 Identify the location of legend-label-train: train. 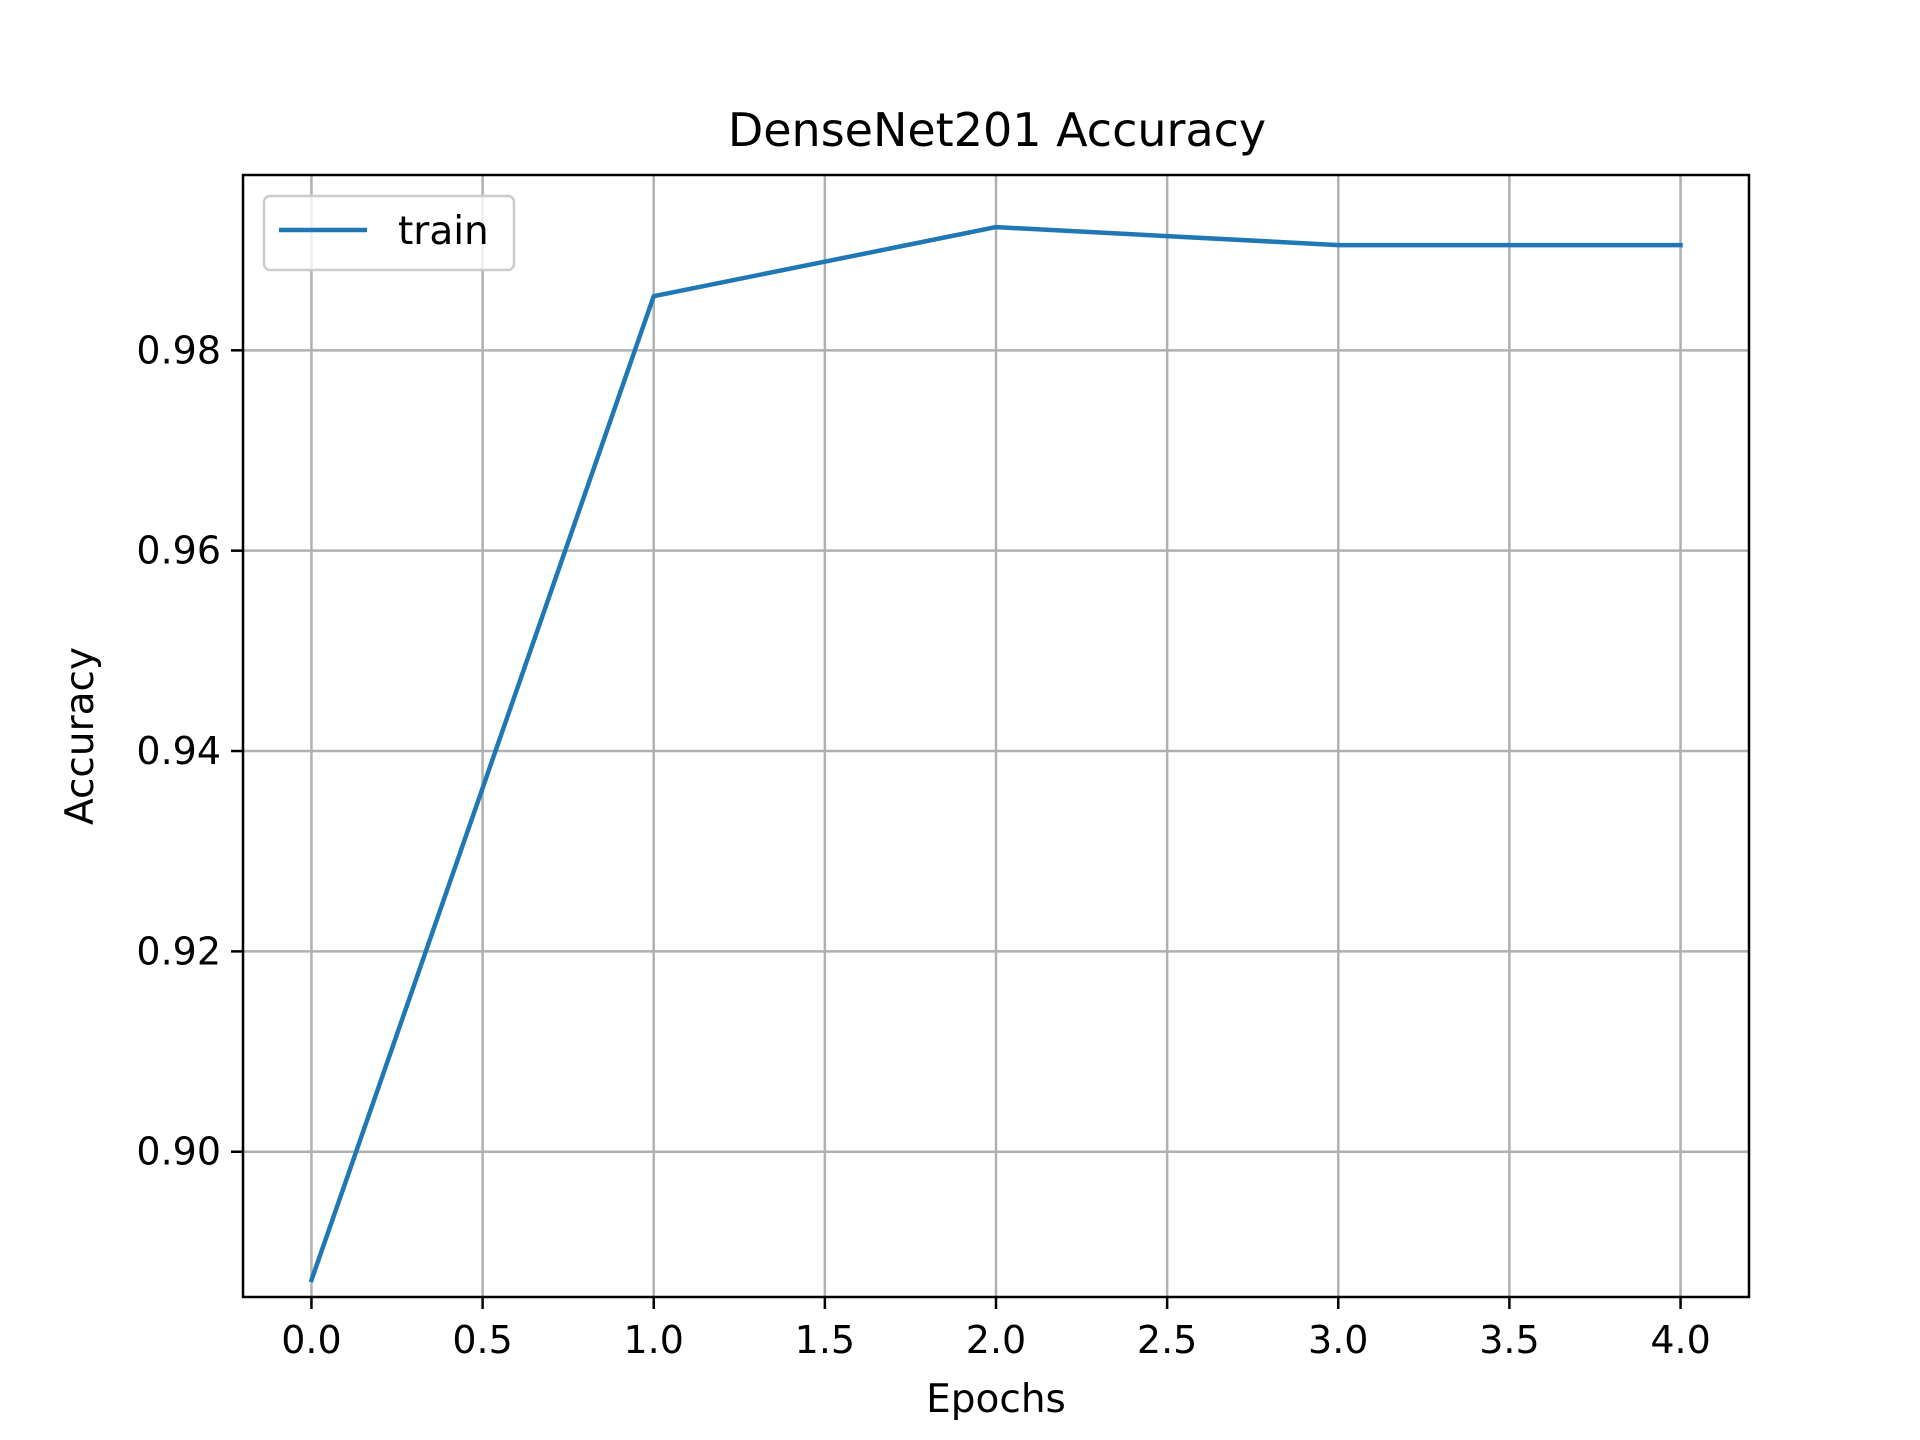
(443, 231).